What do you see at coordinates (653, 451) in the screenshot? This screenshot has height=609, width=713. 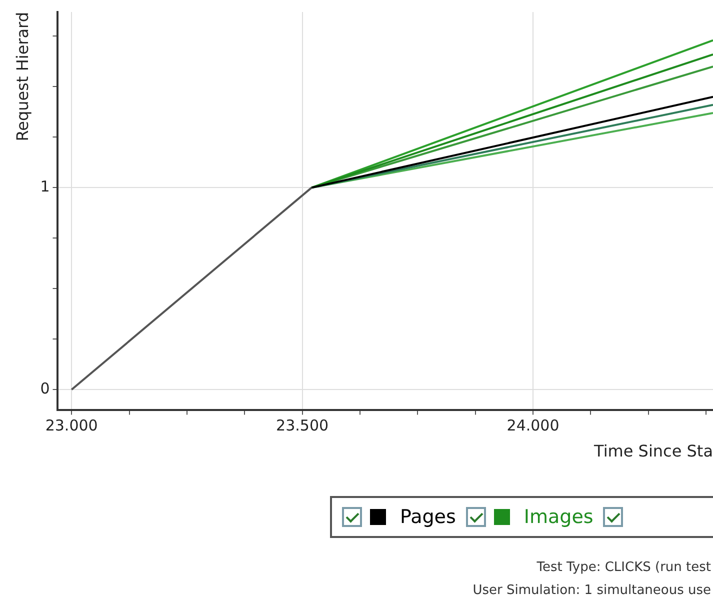 I see `x-axis-title: Time Since Sta` at bounding box center [653, 451].